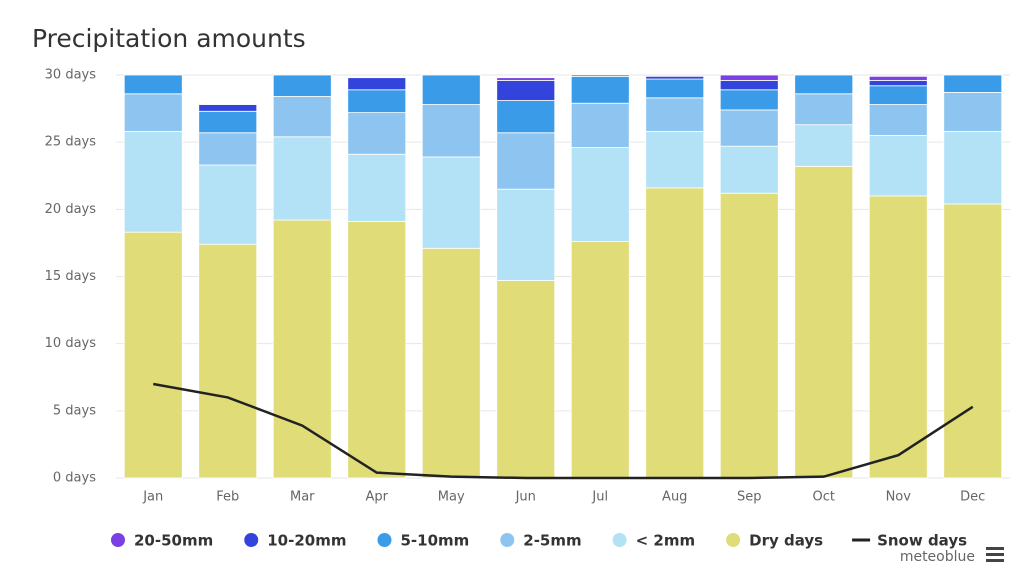  Describe the element at coordinates (74, 410) in the screenshot. I see `y-tick-label: 5 days` at that location.